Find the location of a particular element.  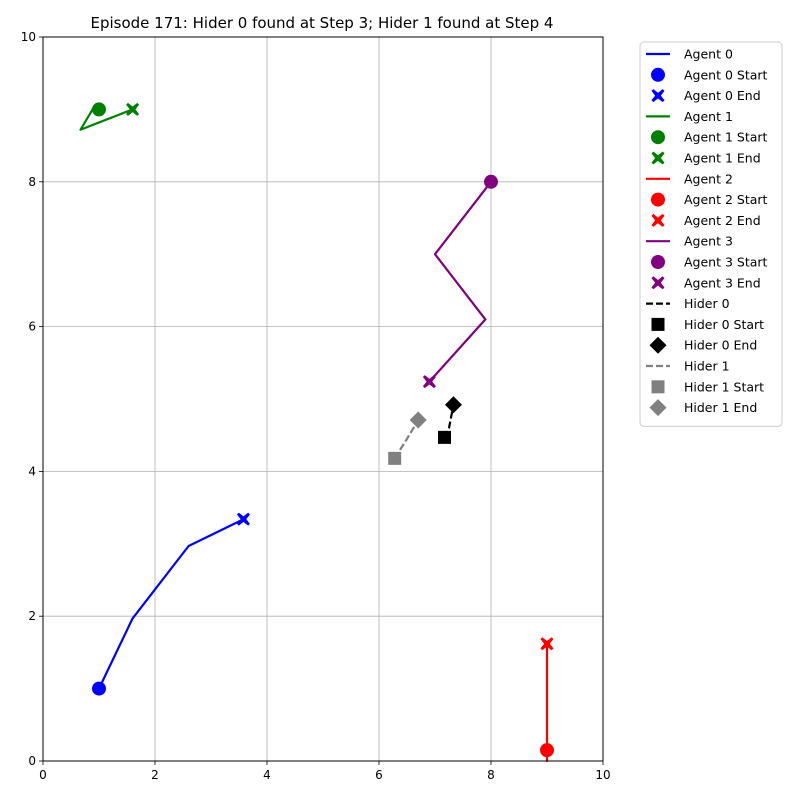

legend-end-label: Hider 1 End is located at coordinates (720, 407).